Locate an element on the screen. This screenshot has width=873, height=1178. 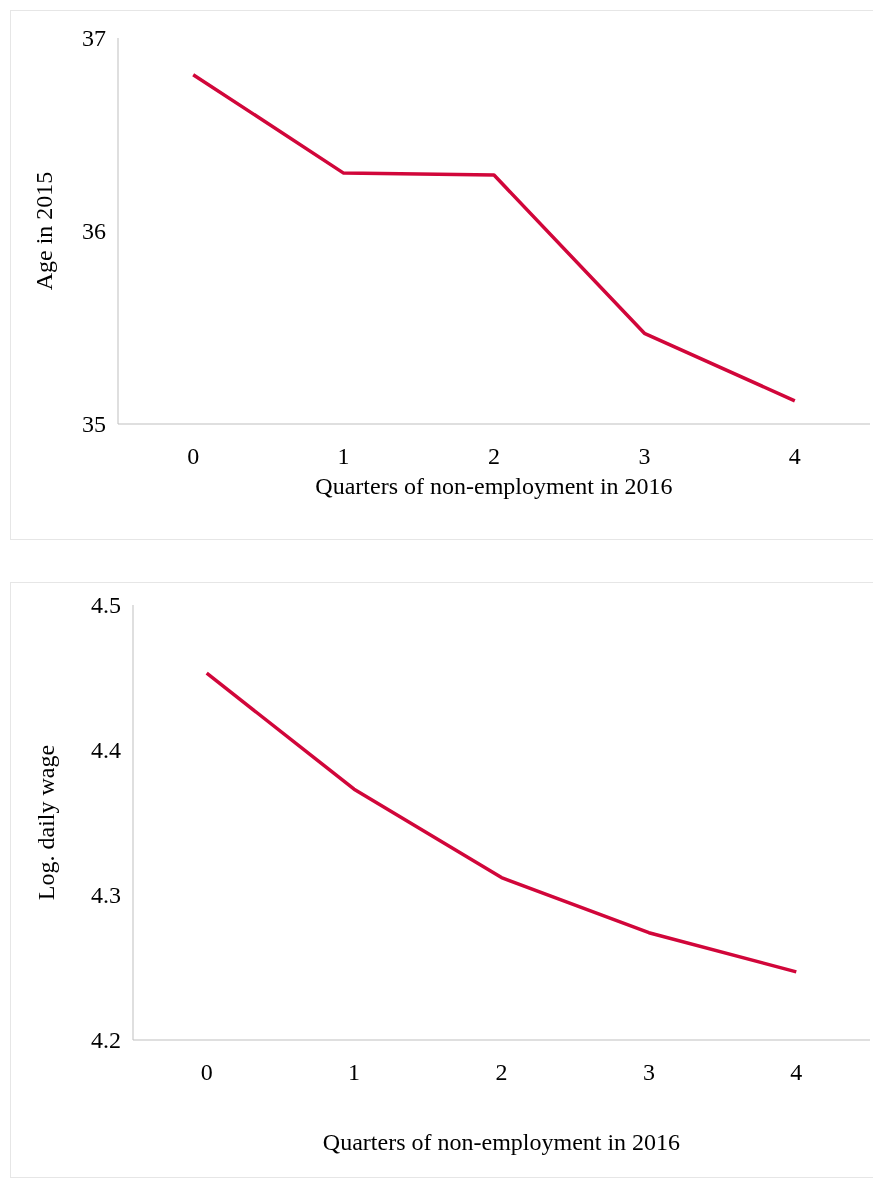
y-tick-label: 4.4 is located at coordinates (106, 750).